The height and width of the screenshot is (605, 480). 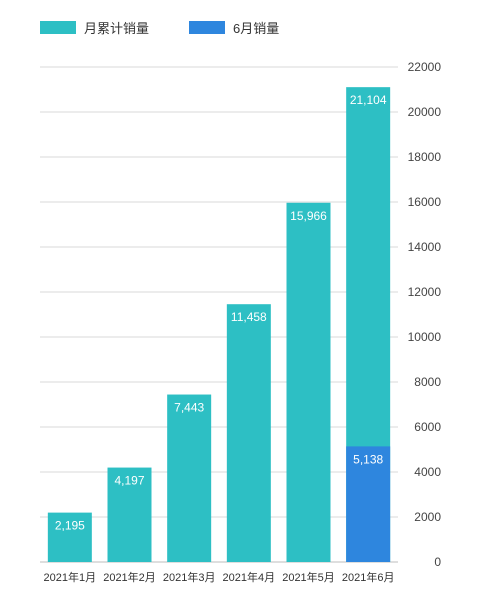 What do you see at coordinates (425, 292) in the screenshot?
I see `y-tick-label: 12000` at bounding box center [425, 292].